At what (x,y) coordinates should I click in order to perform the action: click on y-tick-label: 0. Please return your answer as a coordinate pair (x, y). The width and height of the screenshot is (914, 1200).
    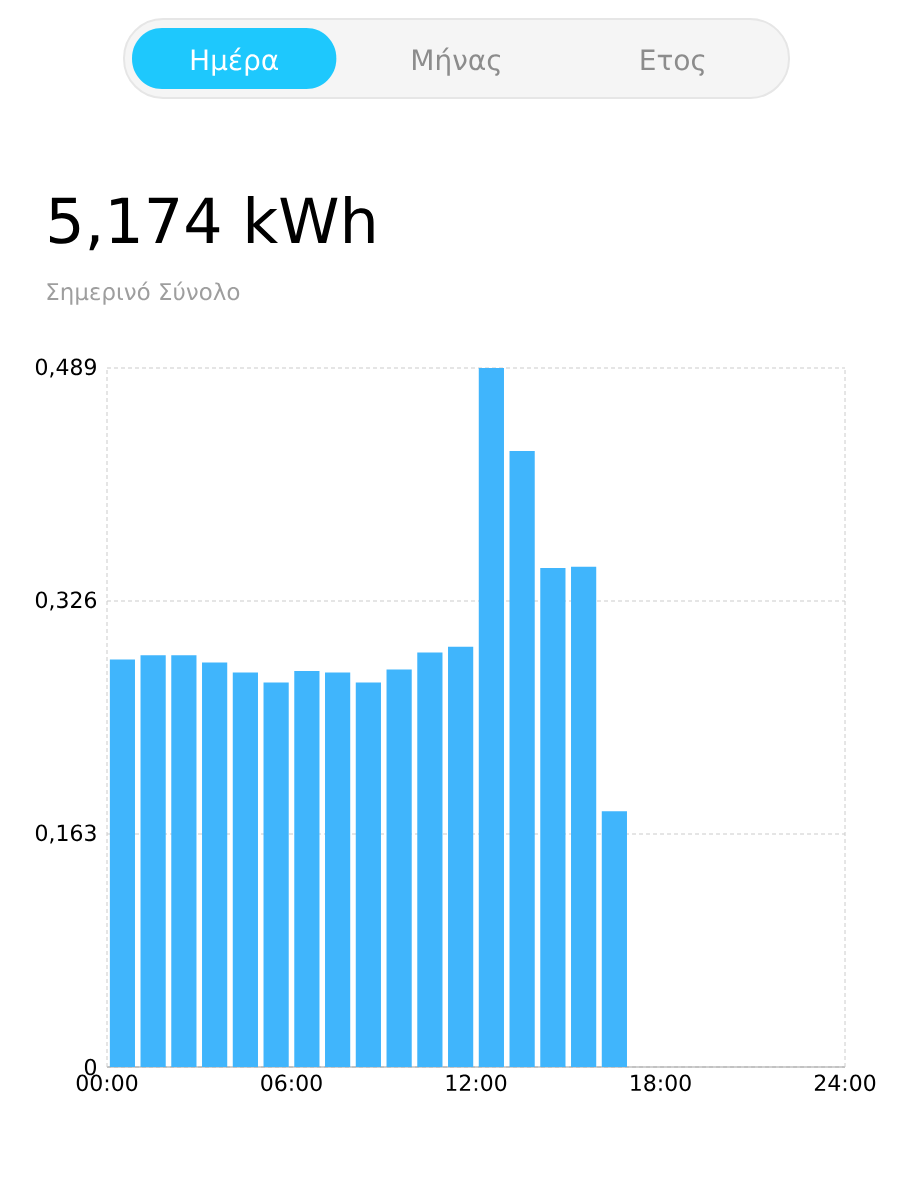
    Looking at the image, I should click on (90, 1067).